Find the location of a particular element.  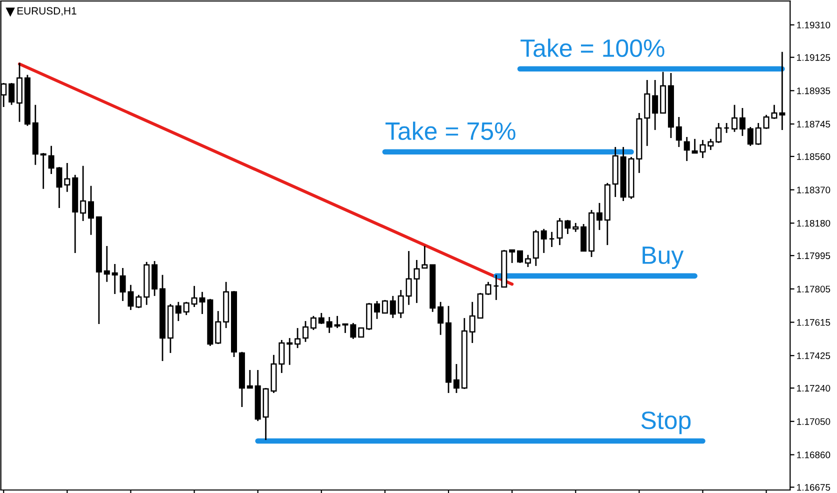

y-tick-label: 1.17240 is located at coordinates (813, 388).